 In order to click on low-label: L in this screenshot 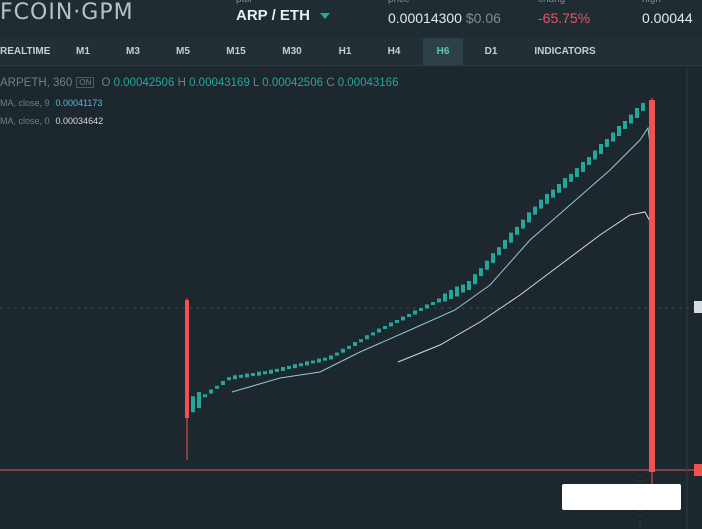, I will do `click(256, 83)`.